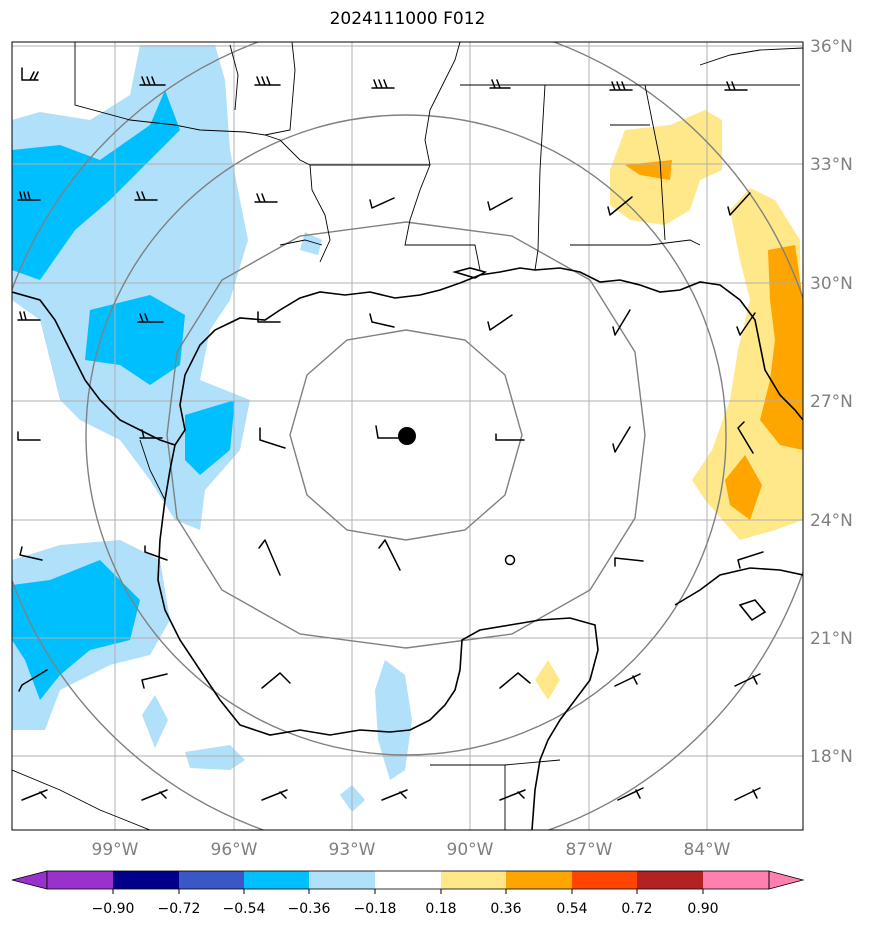 The height and width of the screenshot is (928, 873). I want to click on calm-wind-marker, so click(510, 560).